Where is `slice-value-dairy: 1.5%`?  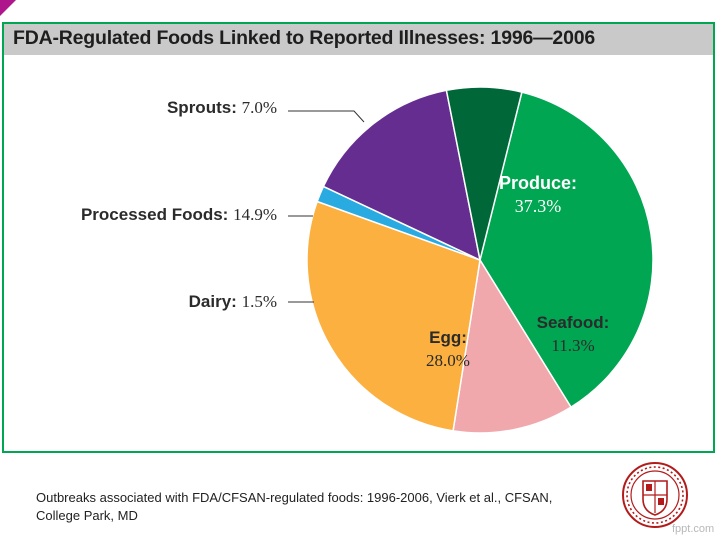 slice-value-dairy: 1.5% is located at coordinates (259, 301).